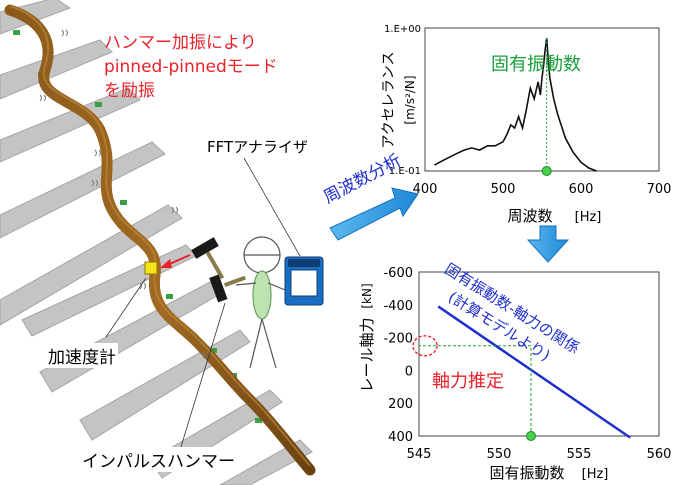 The width and height of the screenshot is (677, 485). What do you see at coordinates (129, 91) in the screenshot?
I see `note-line: を励振` at bounding box center [129, 91].